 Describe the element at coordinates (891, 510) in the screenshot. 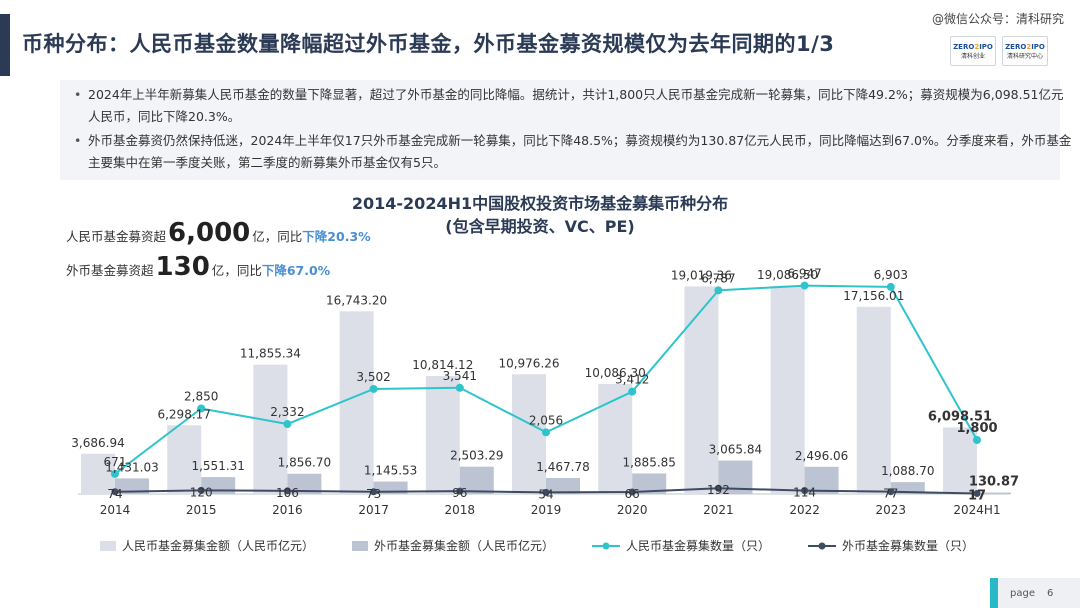

I see `x-tick-label: 2023` at that location.